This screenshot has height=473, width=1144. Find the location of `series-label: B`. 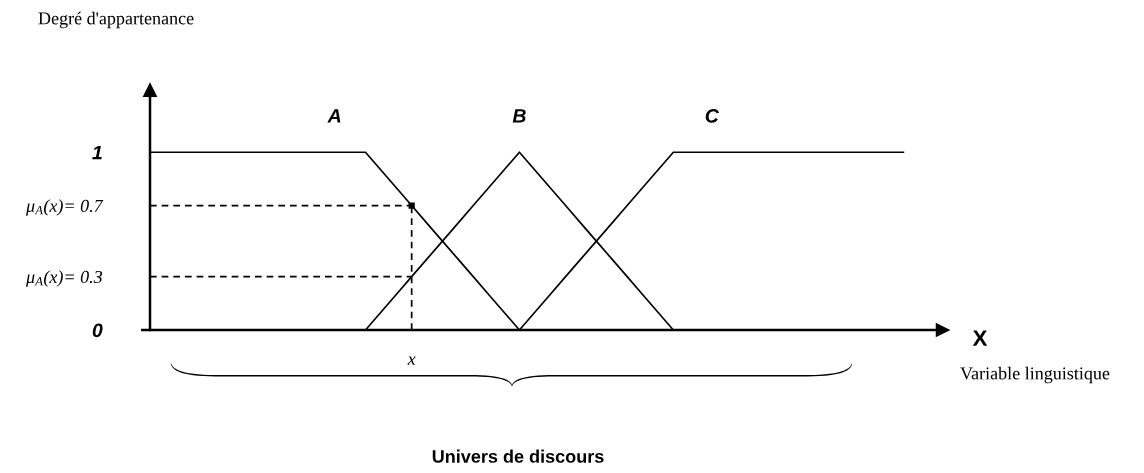

series-label: B is located at coordinates (519, 116).